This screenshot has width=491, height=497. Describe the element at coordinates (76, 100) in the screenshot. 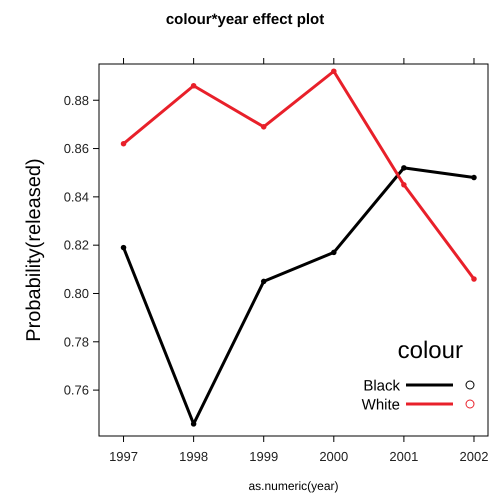

I see `y-tick-label: 0.88` at that location.